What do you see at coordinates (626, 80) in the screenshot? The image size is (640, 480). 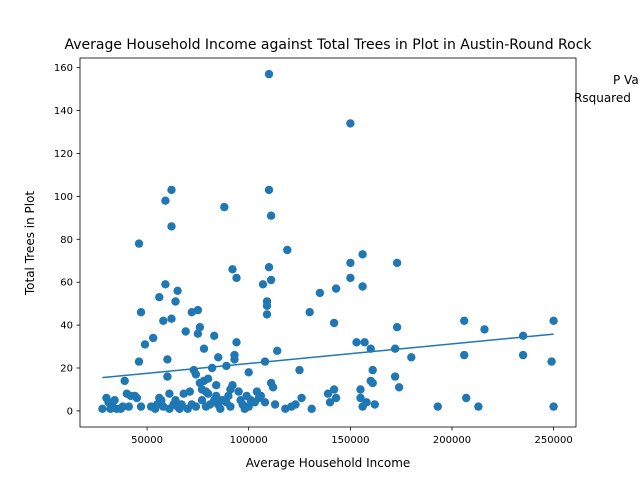 I see `annotation-p-value: P Va` at bounding box center [626, 80].